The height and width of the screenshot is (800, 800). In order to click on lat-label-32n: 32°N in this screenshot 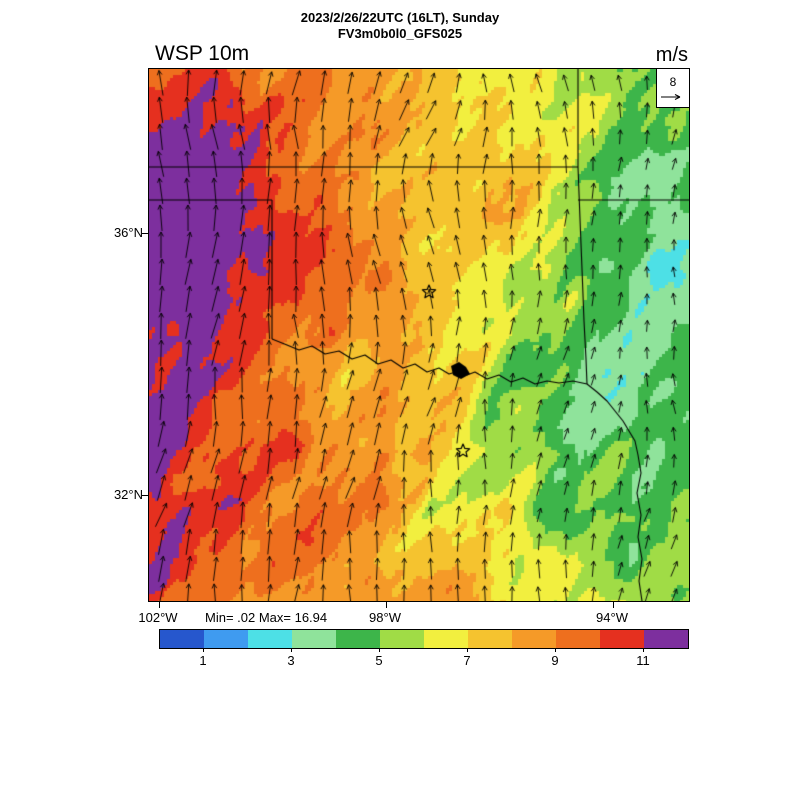, I will do `click(128, 494)`.